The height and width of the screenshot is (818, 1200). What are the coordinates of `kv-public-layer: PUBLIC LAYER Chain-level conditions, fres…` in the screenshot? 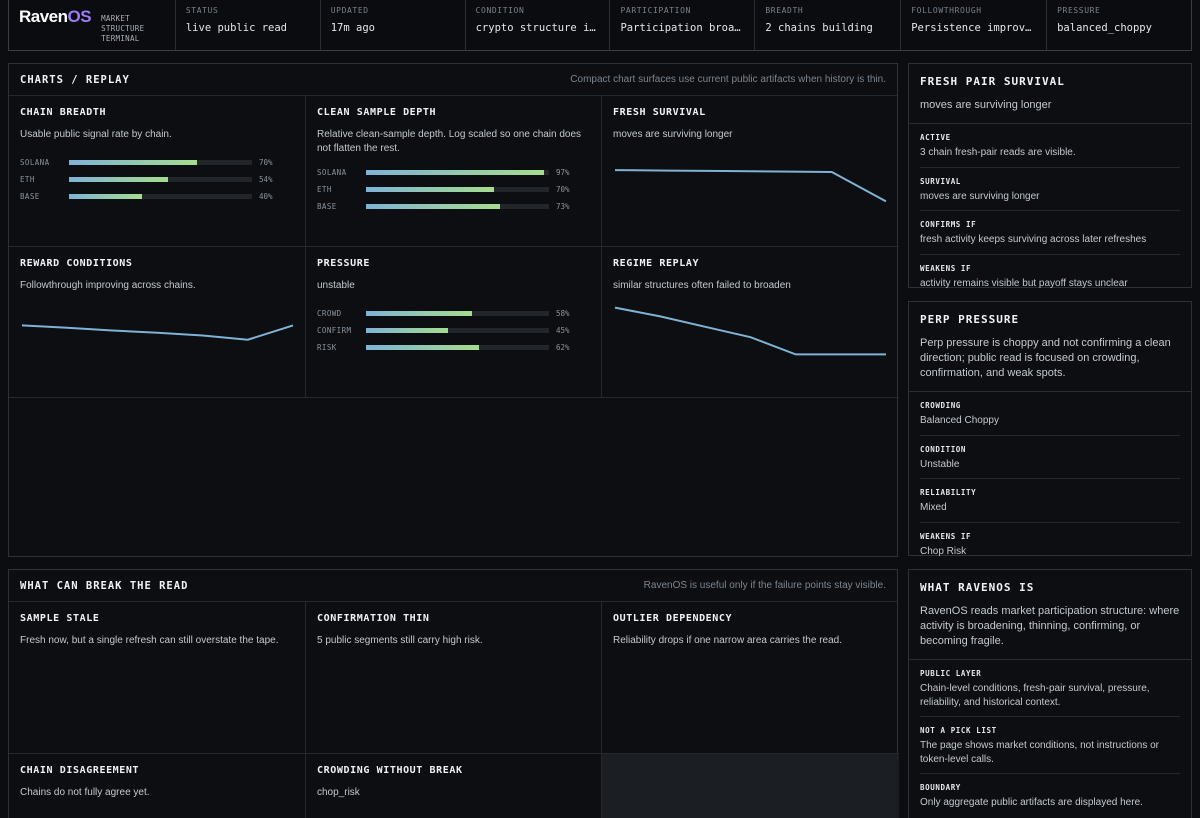 It's located at (1050, 688).